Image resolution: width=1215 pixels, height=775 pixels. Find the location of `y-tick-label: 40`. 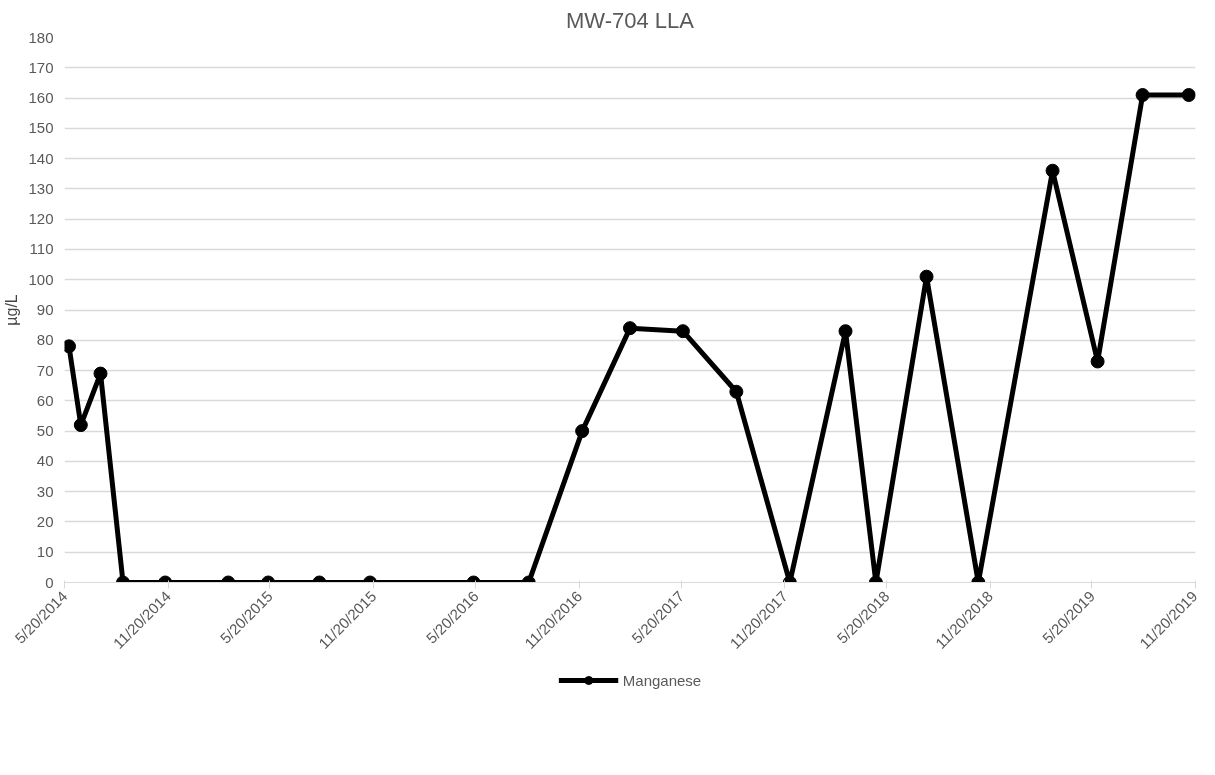

y-tick-label: 40 is located at coordinates (45, 461).